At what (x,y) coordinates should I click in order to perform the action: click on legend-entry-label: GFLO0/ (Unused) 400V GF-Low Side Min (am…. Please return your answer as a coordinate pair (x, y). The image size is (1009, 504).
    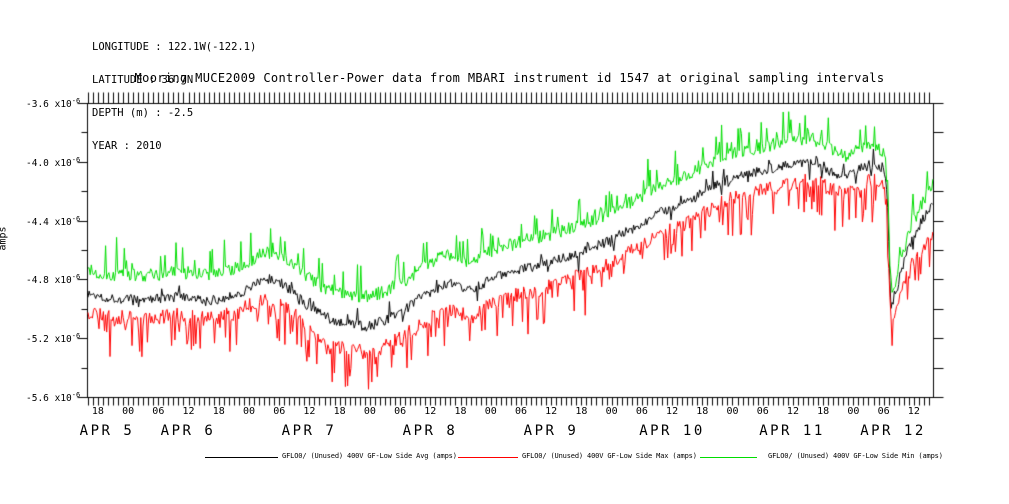
    Looking at the image, I should click on (855, 456).